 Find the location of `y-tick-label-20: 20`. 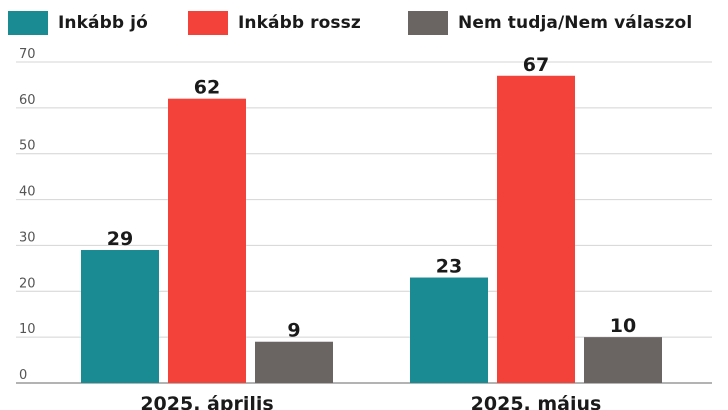

y-tick-label-20: 20 is located at coordinates (27, 283).